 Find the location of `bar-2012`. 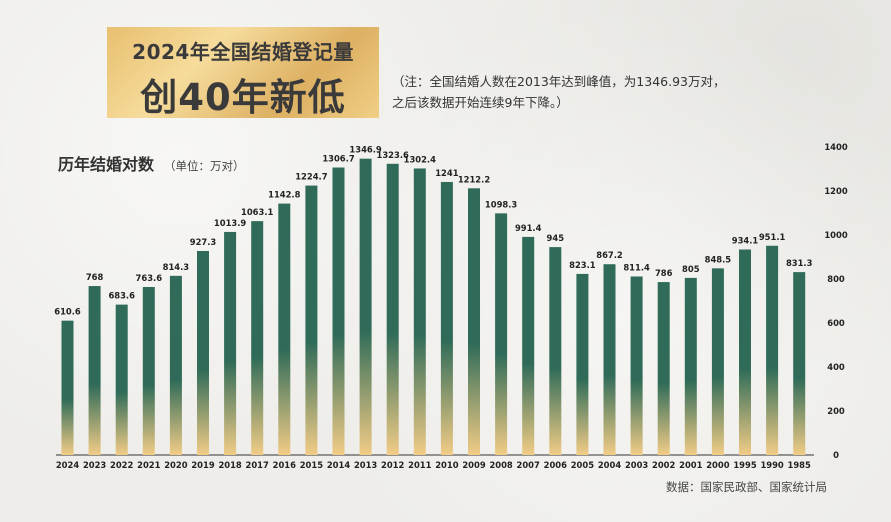

bar-2012 is located at coordinates (392, 309).